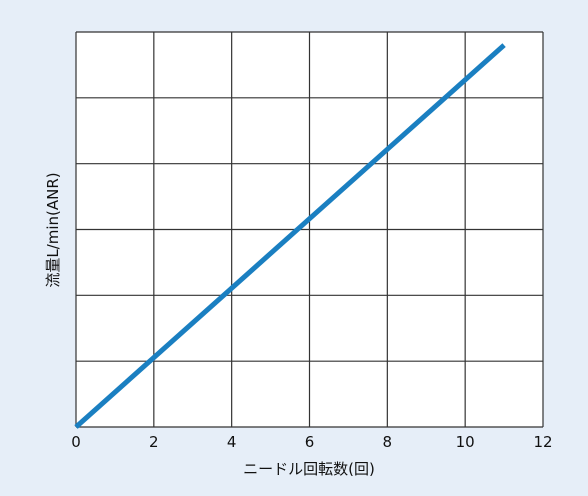  I want to click on y-axis-label: 流量L/min(ANR), so click(53, 229).